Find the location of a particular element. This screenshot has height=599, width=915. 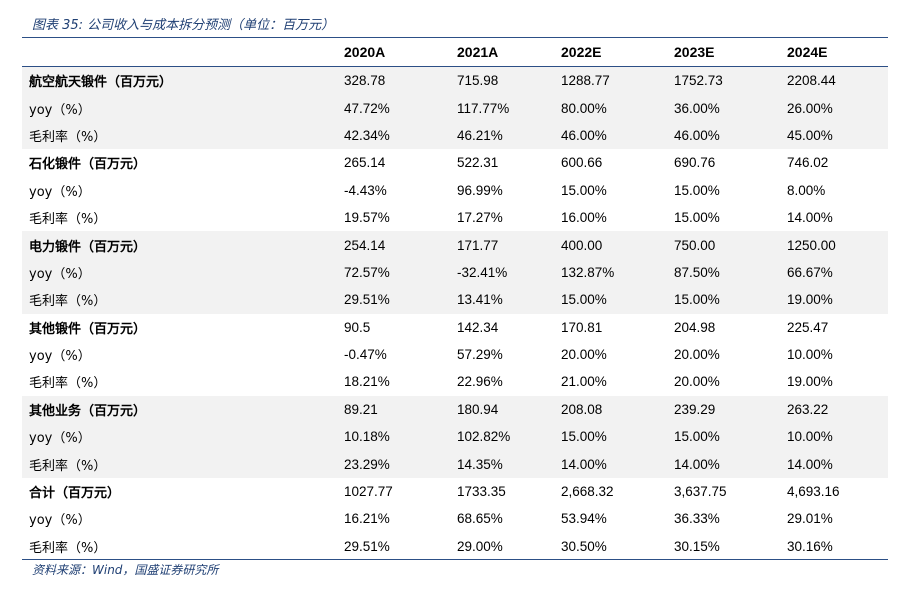

value-cell: 2208.44 is located at coordinates (837, 80).